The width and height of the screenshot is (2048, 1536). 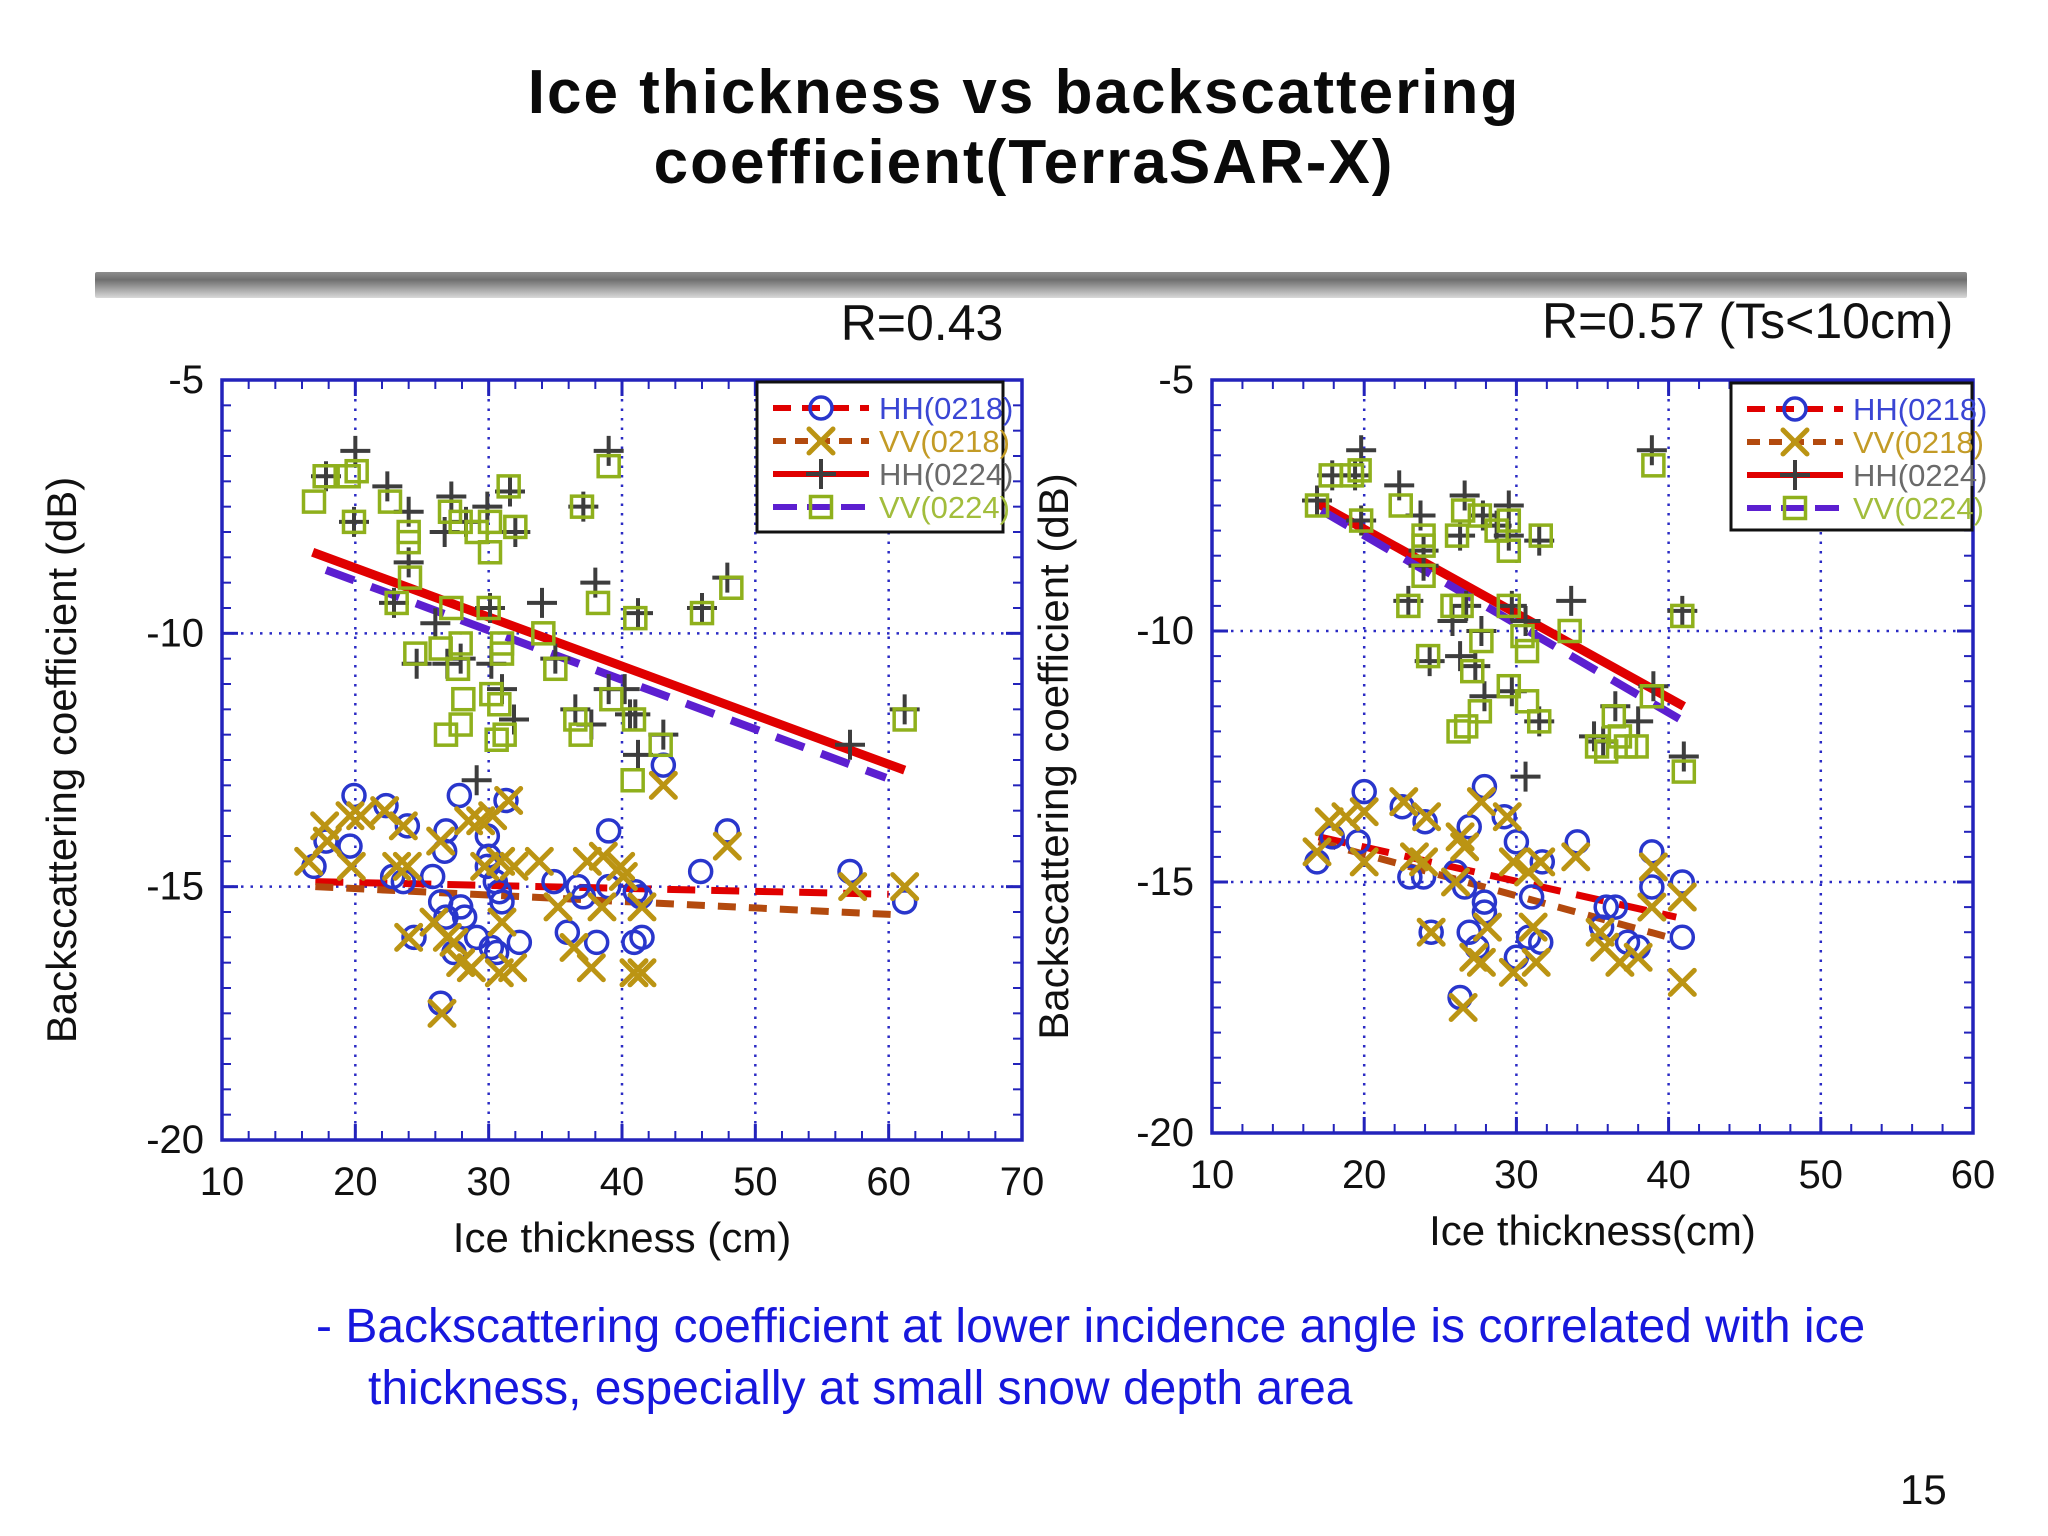 I want to click on legend-label-HH(0218): HH(0218), so click(x=946, y=408).